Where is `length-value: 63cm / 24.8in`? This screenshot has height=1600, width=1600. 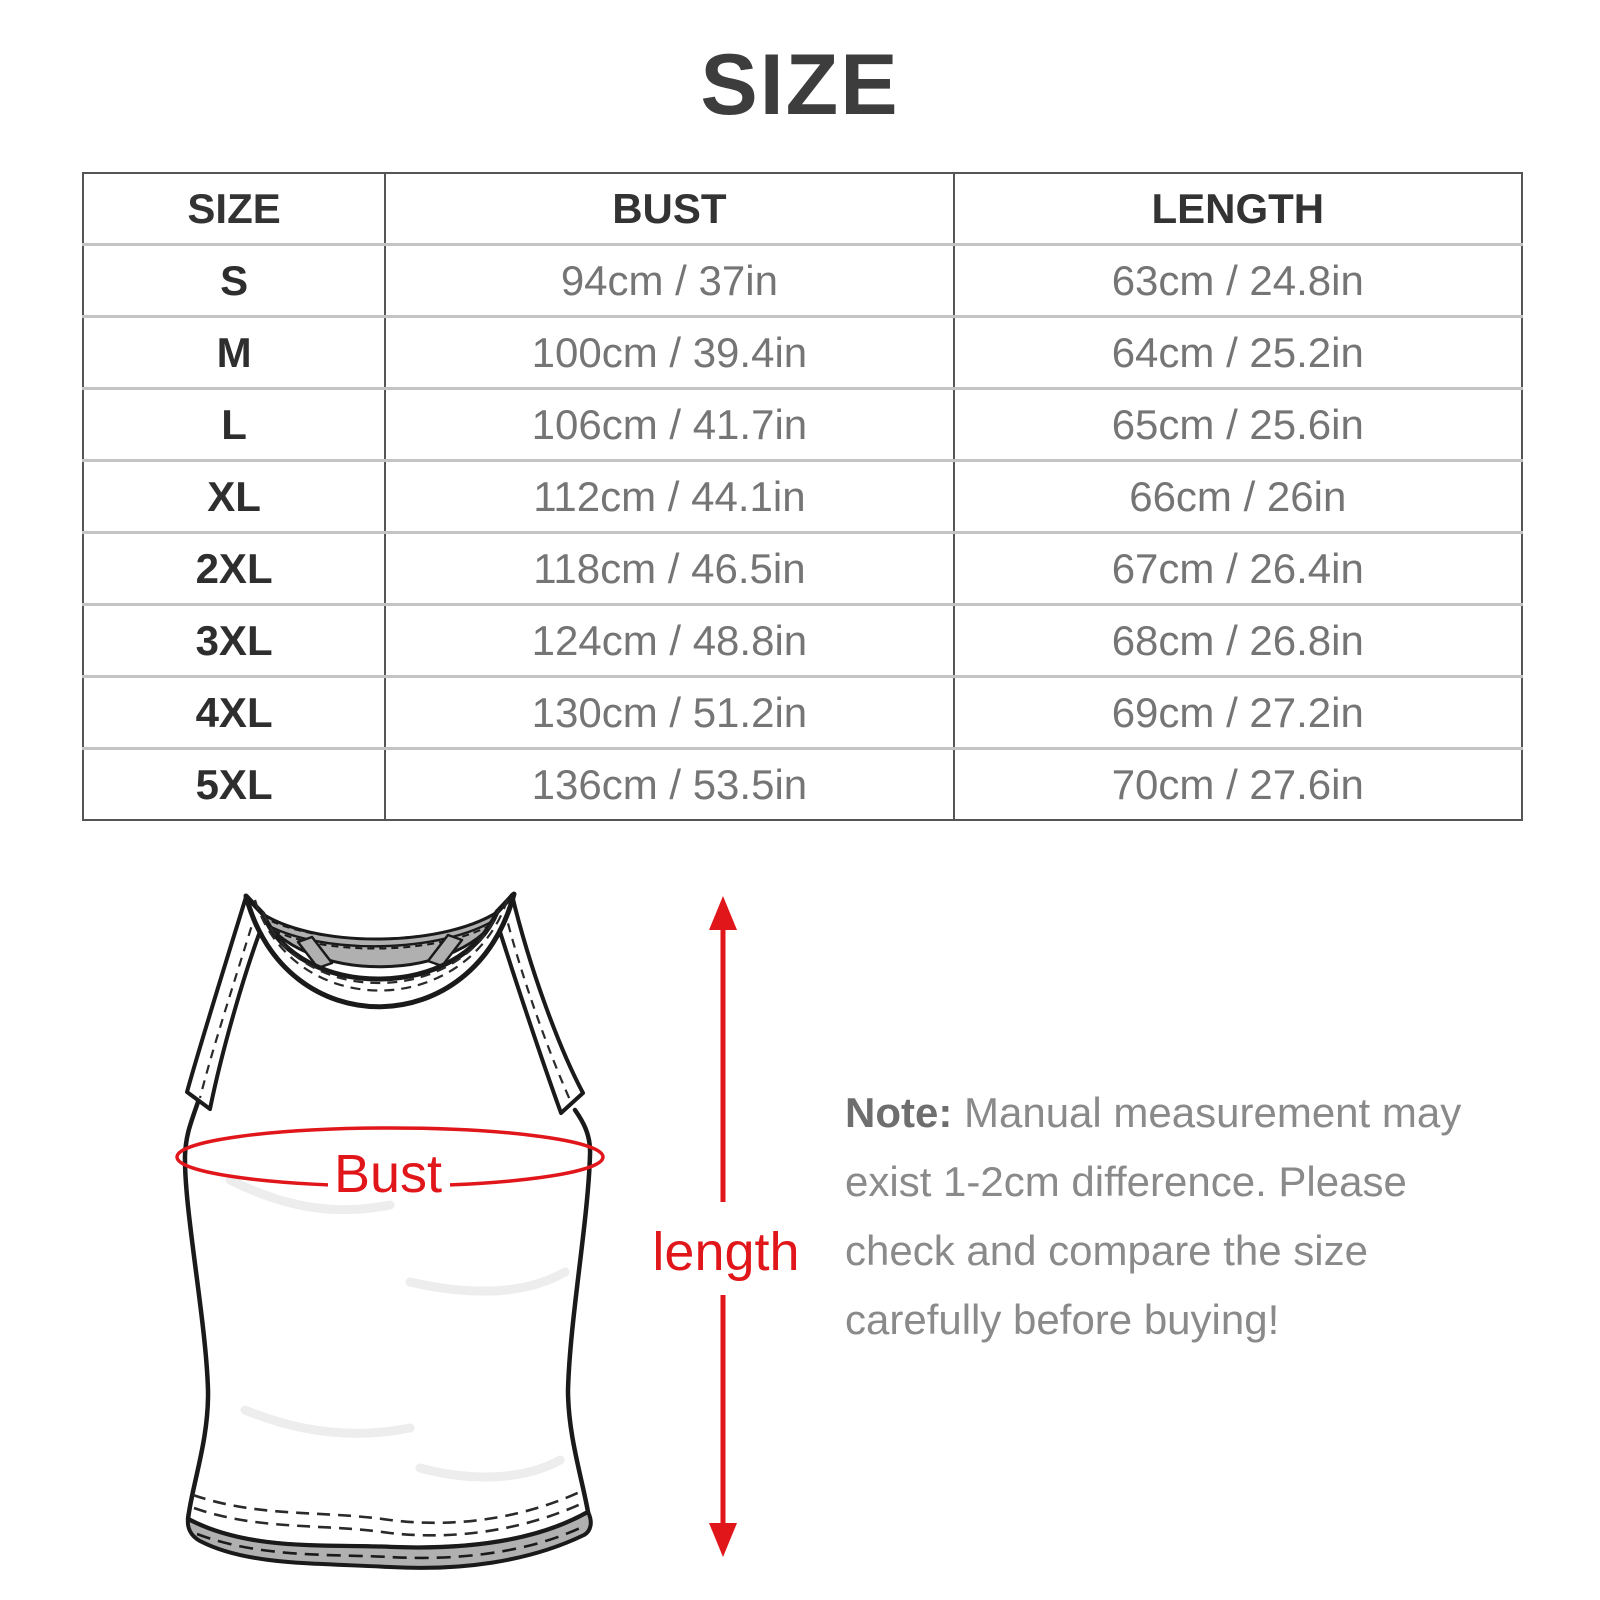
length-value: 63cm / 24.8in is located at coordinates (1237, 280).